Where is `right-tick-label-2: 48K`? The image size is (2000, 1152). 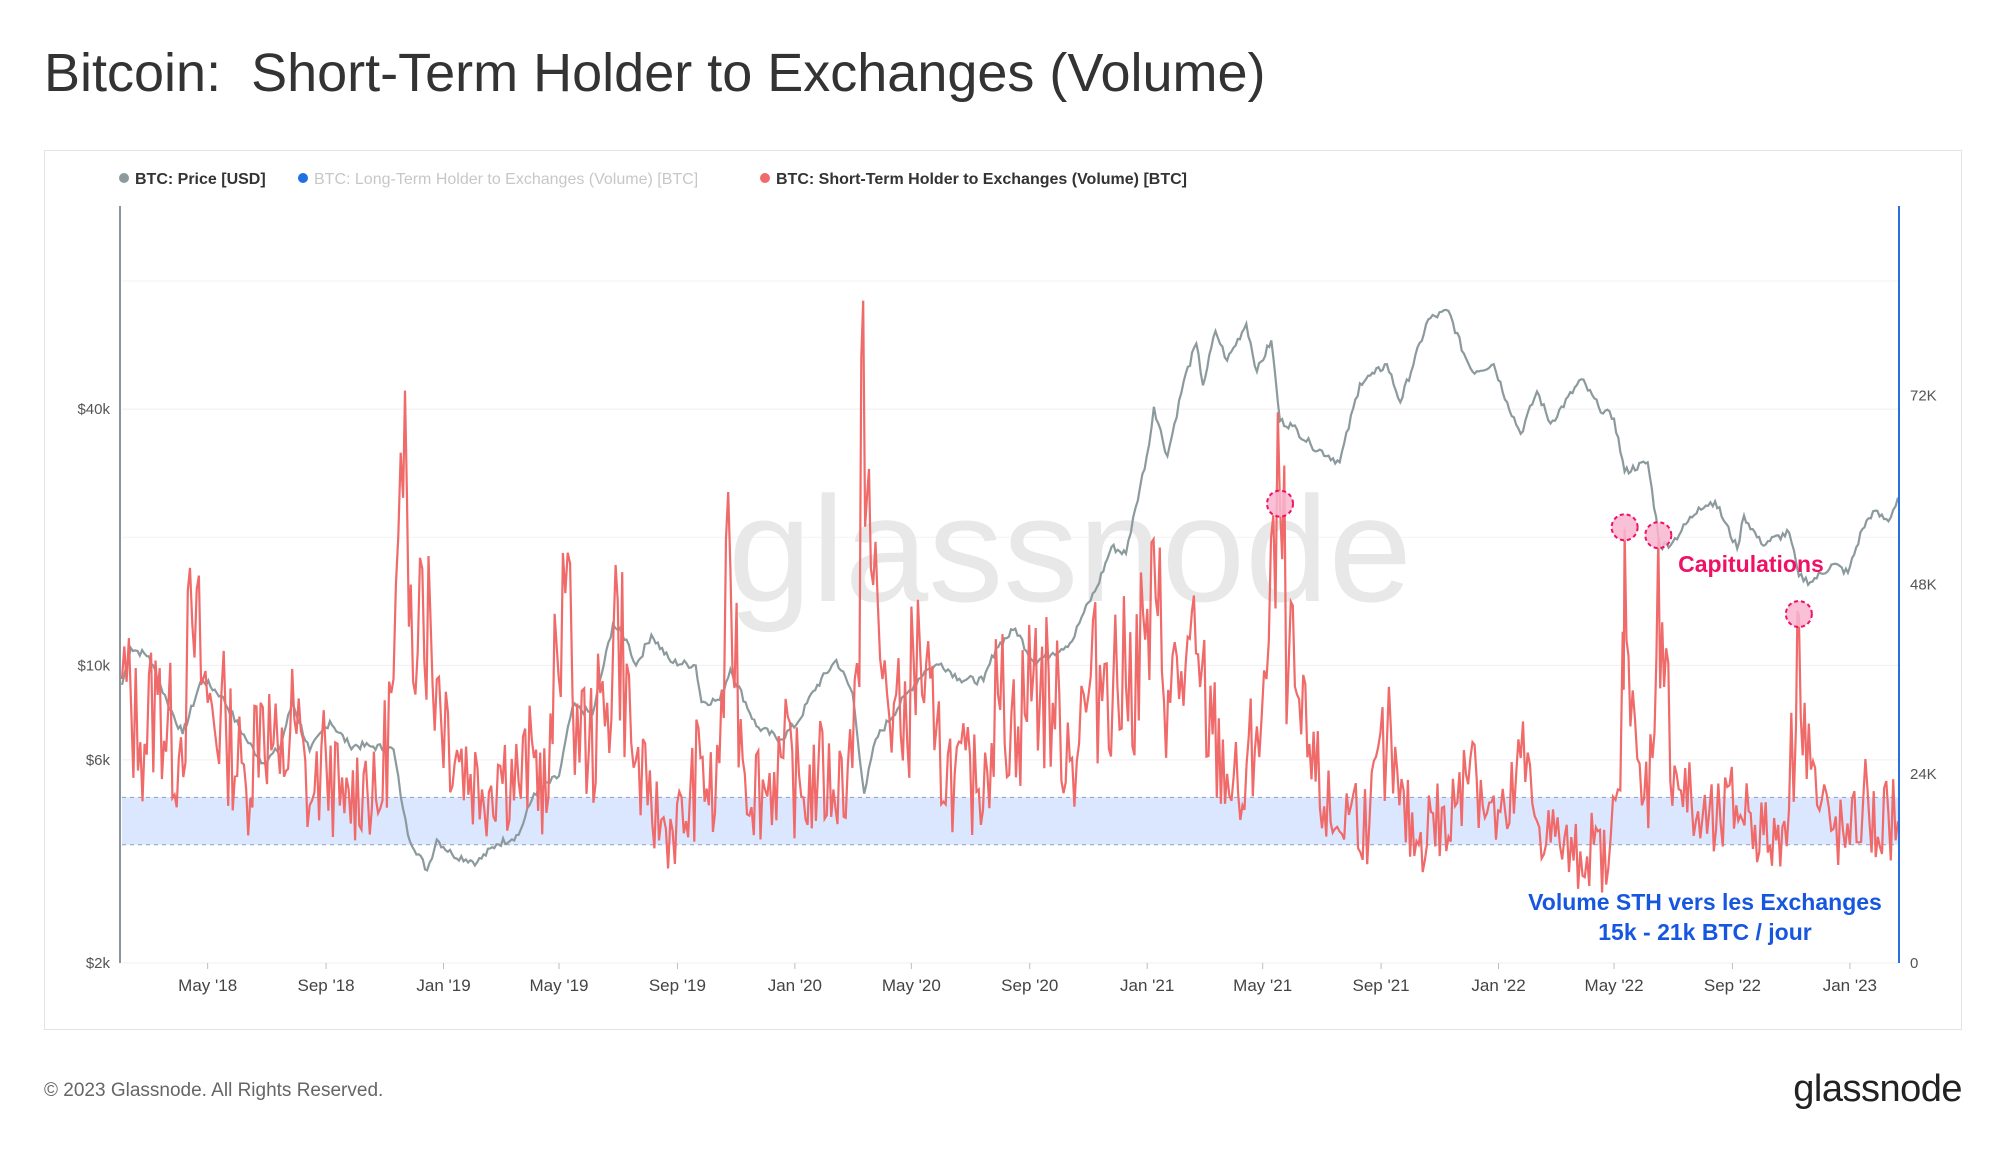 right-tick-label-2: 48K is located at coordinates (1923, 585).